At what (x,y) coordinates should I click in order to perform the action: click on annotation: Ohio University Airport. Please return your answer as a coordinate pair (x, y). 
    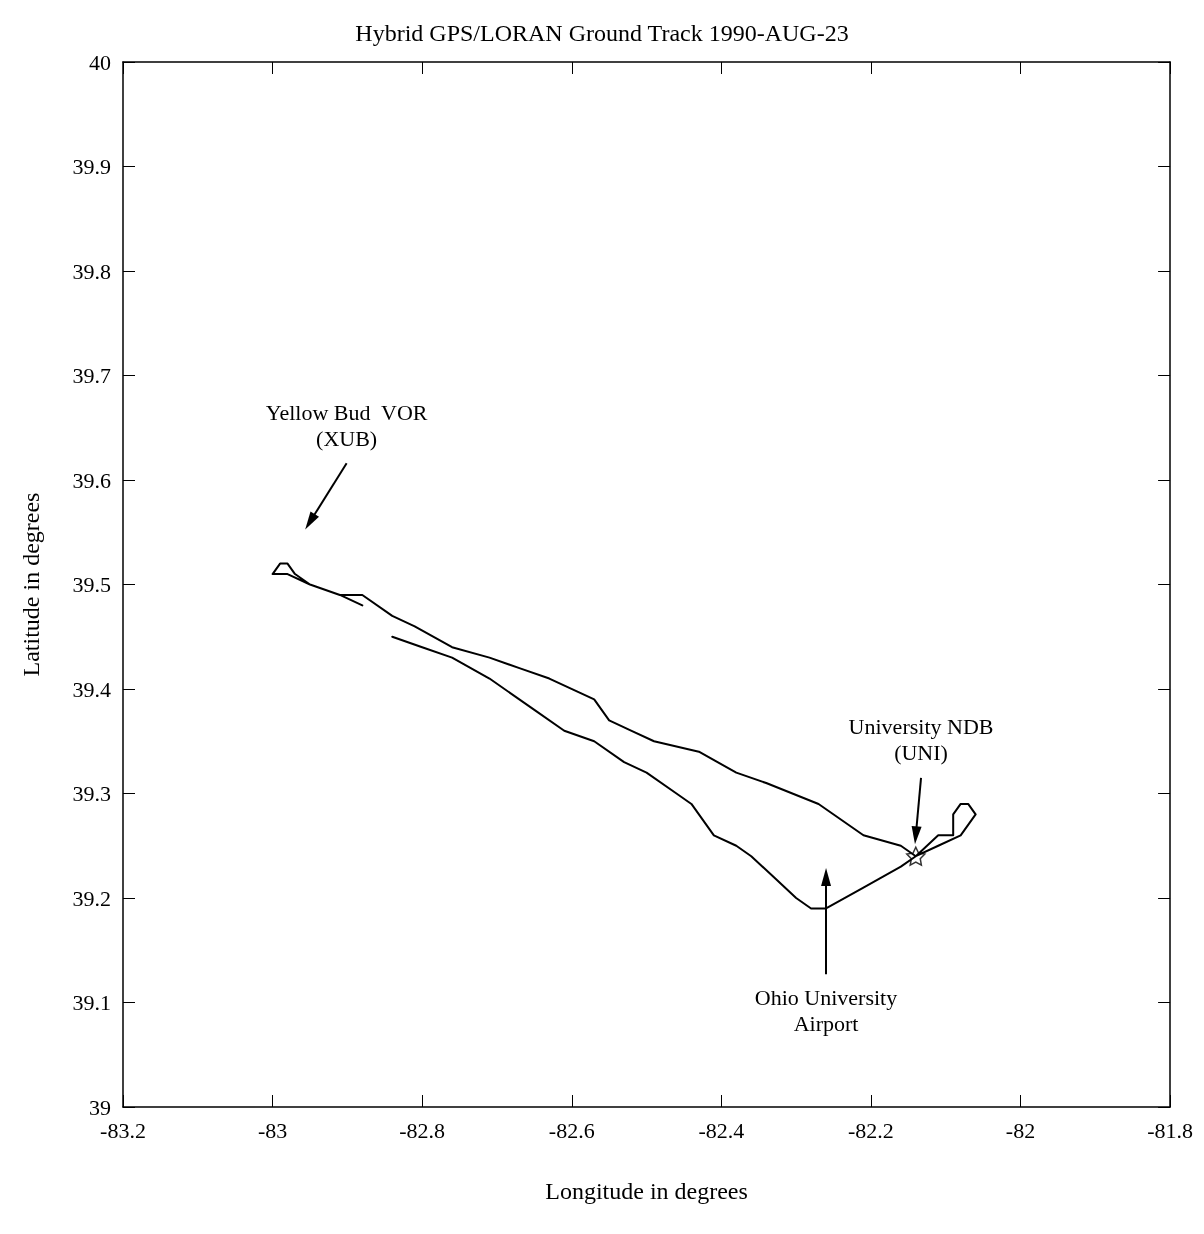
    Looking at the image, I should click on (826, 1010).